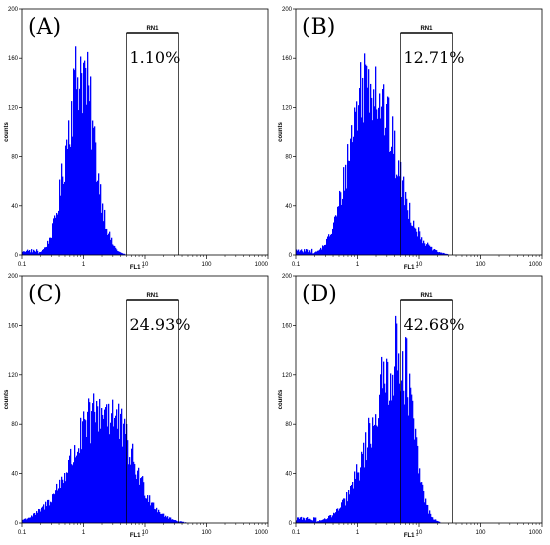 This screenshot has height=545, width=550. Describe the element at coordinates (288, 207) in the screenshot. I see `y-tick-label: 40` at that location.